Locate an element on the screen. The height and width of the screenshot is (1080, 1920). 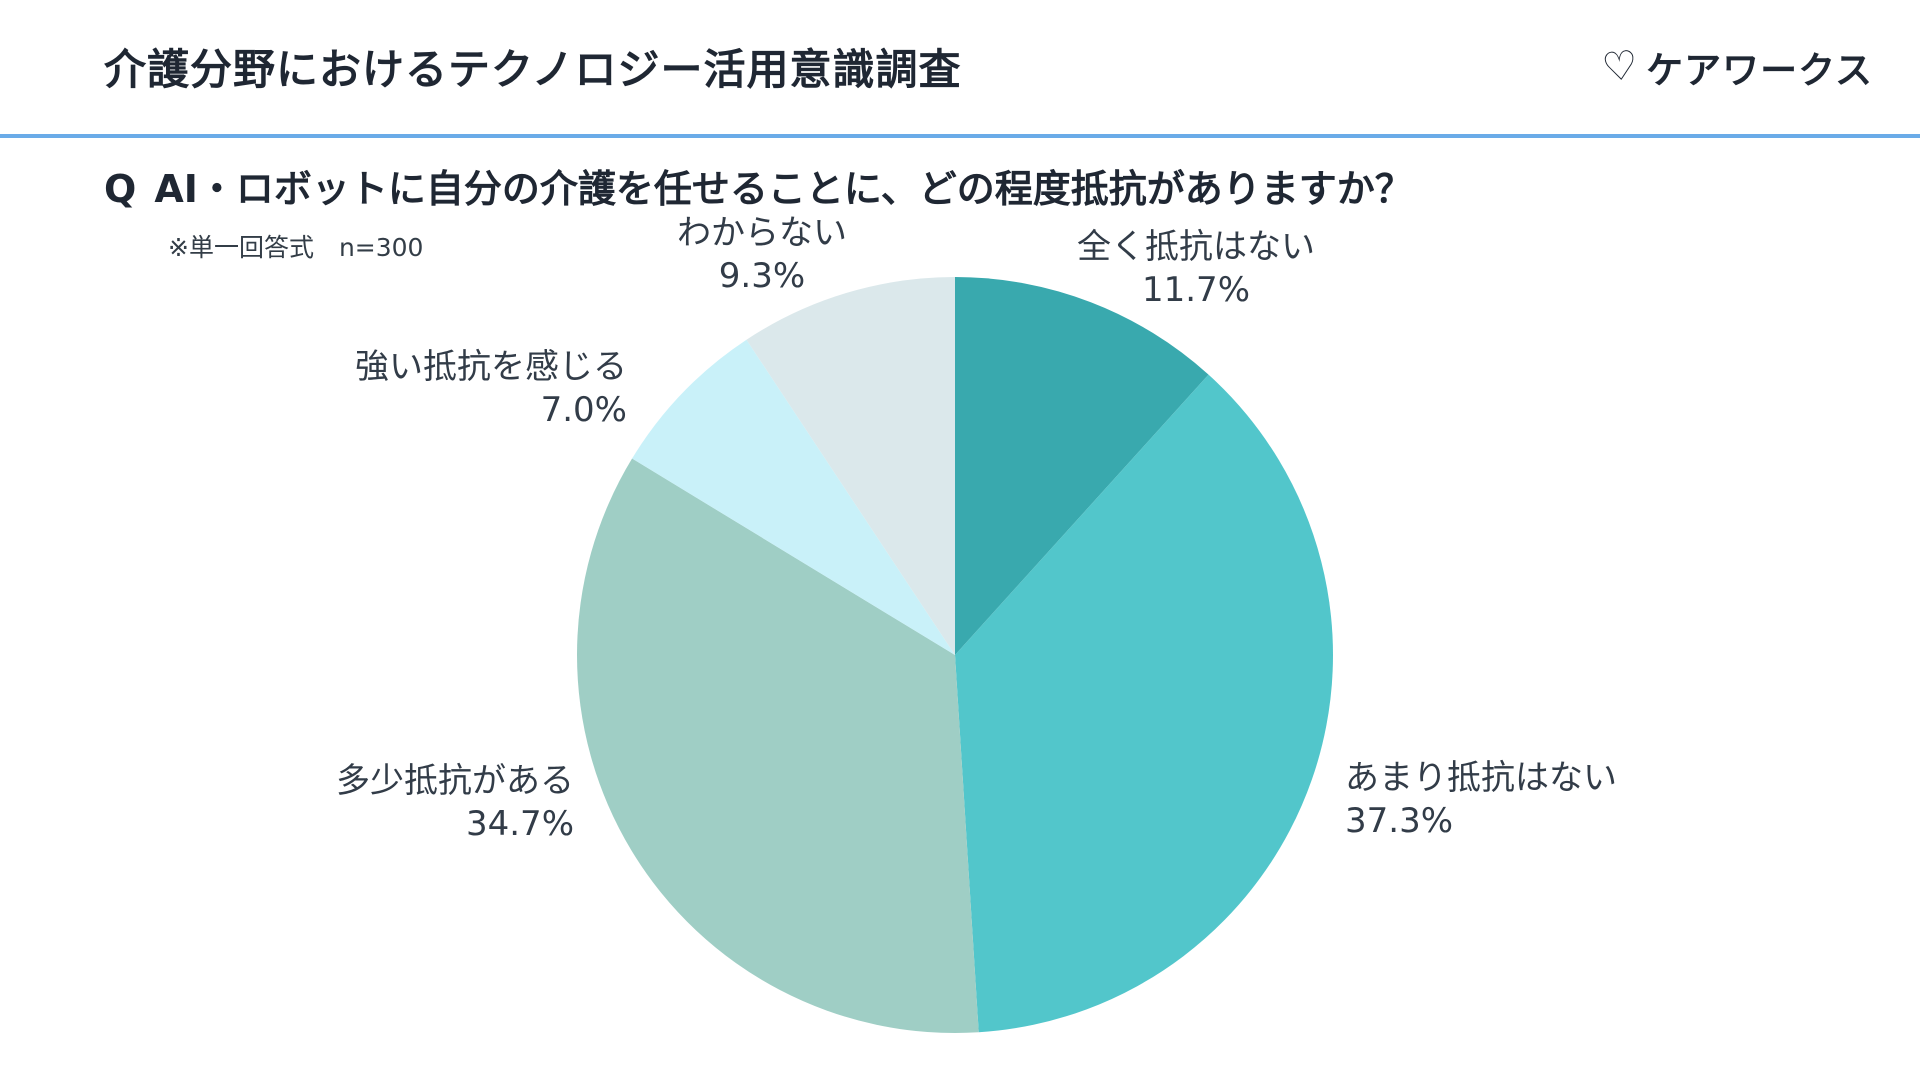
question-heading: Q AI・ロボットに自分の介護を任せることに、どの程度抵抗がありますか？ is located at coordinates (758, 185).